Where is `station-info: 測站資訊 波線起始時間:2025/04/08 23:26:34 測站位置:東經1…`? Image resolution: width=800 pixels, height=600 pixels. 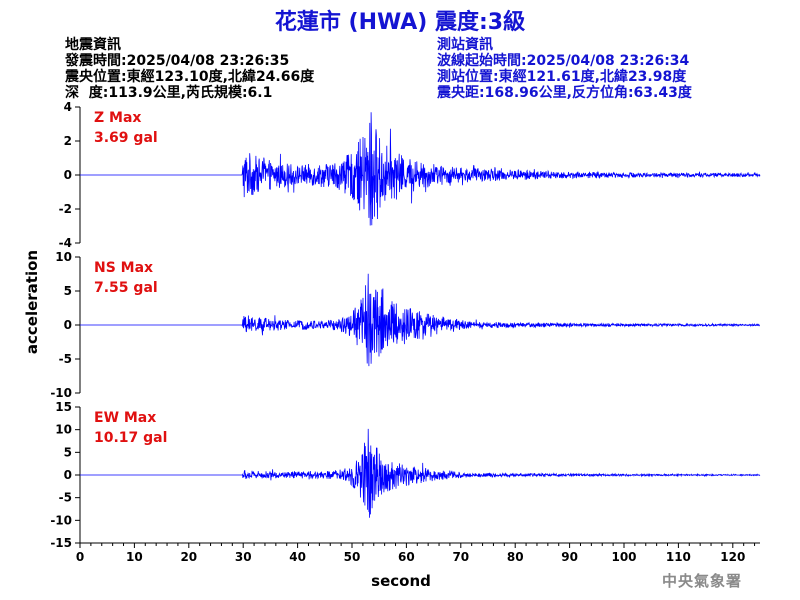 station-info: 測站資訊 波線起始時間:2025/04/08 23:26:34 測站位置:東經1… is located at coordinates (564, 68).